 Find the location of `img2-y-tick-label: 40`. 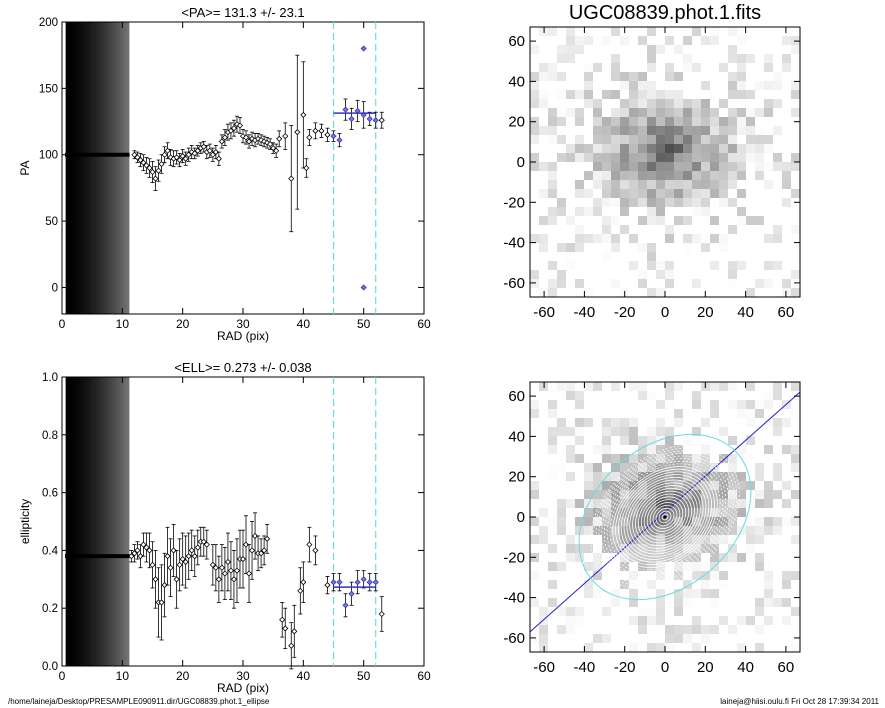

img2-y-tick-label: 40 is located at coordinates (516, 436).